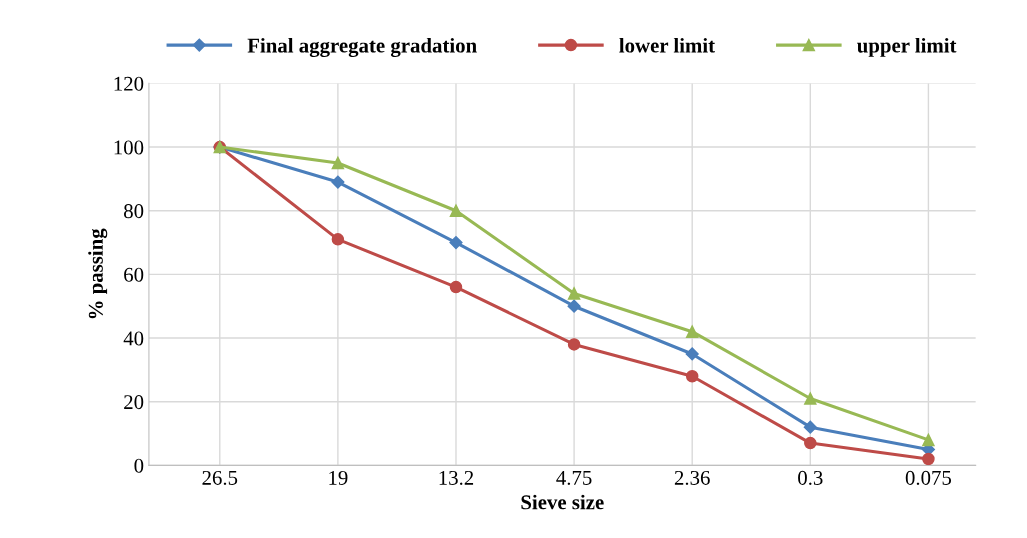 This screenshot has height=538, width=1027. What do you see at coordinates (667, 45) in the screenshot?
I see `legend-label: lower limit` at bounding box center [667, 45].